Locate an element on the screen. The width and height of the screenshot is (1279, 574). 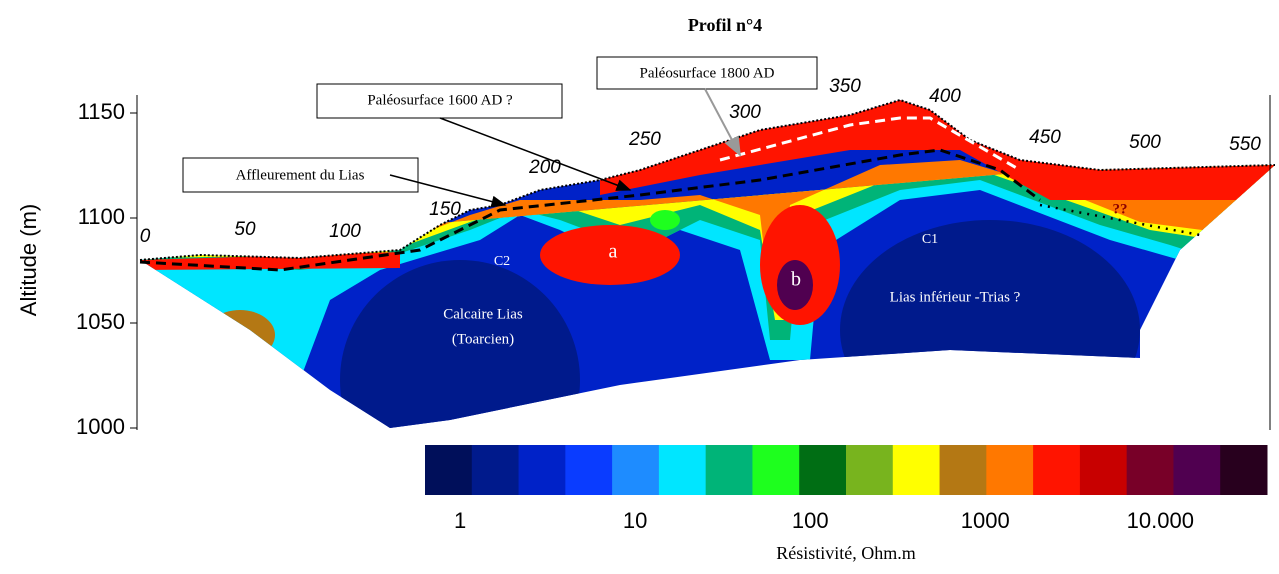
colorbar-tick-label: 10.000 is located at coordinates (1160, 520).